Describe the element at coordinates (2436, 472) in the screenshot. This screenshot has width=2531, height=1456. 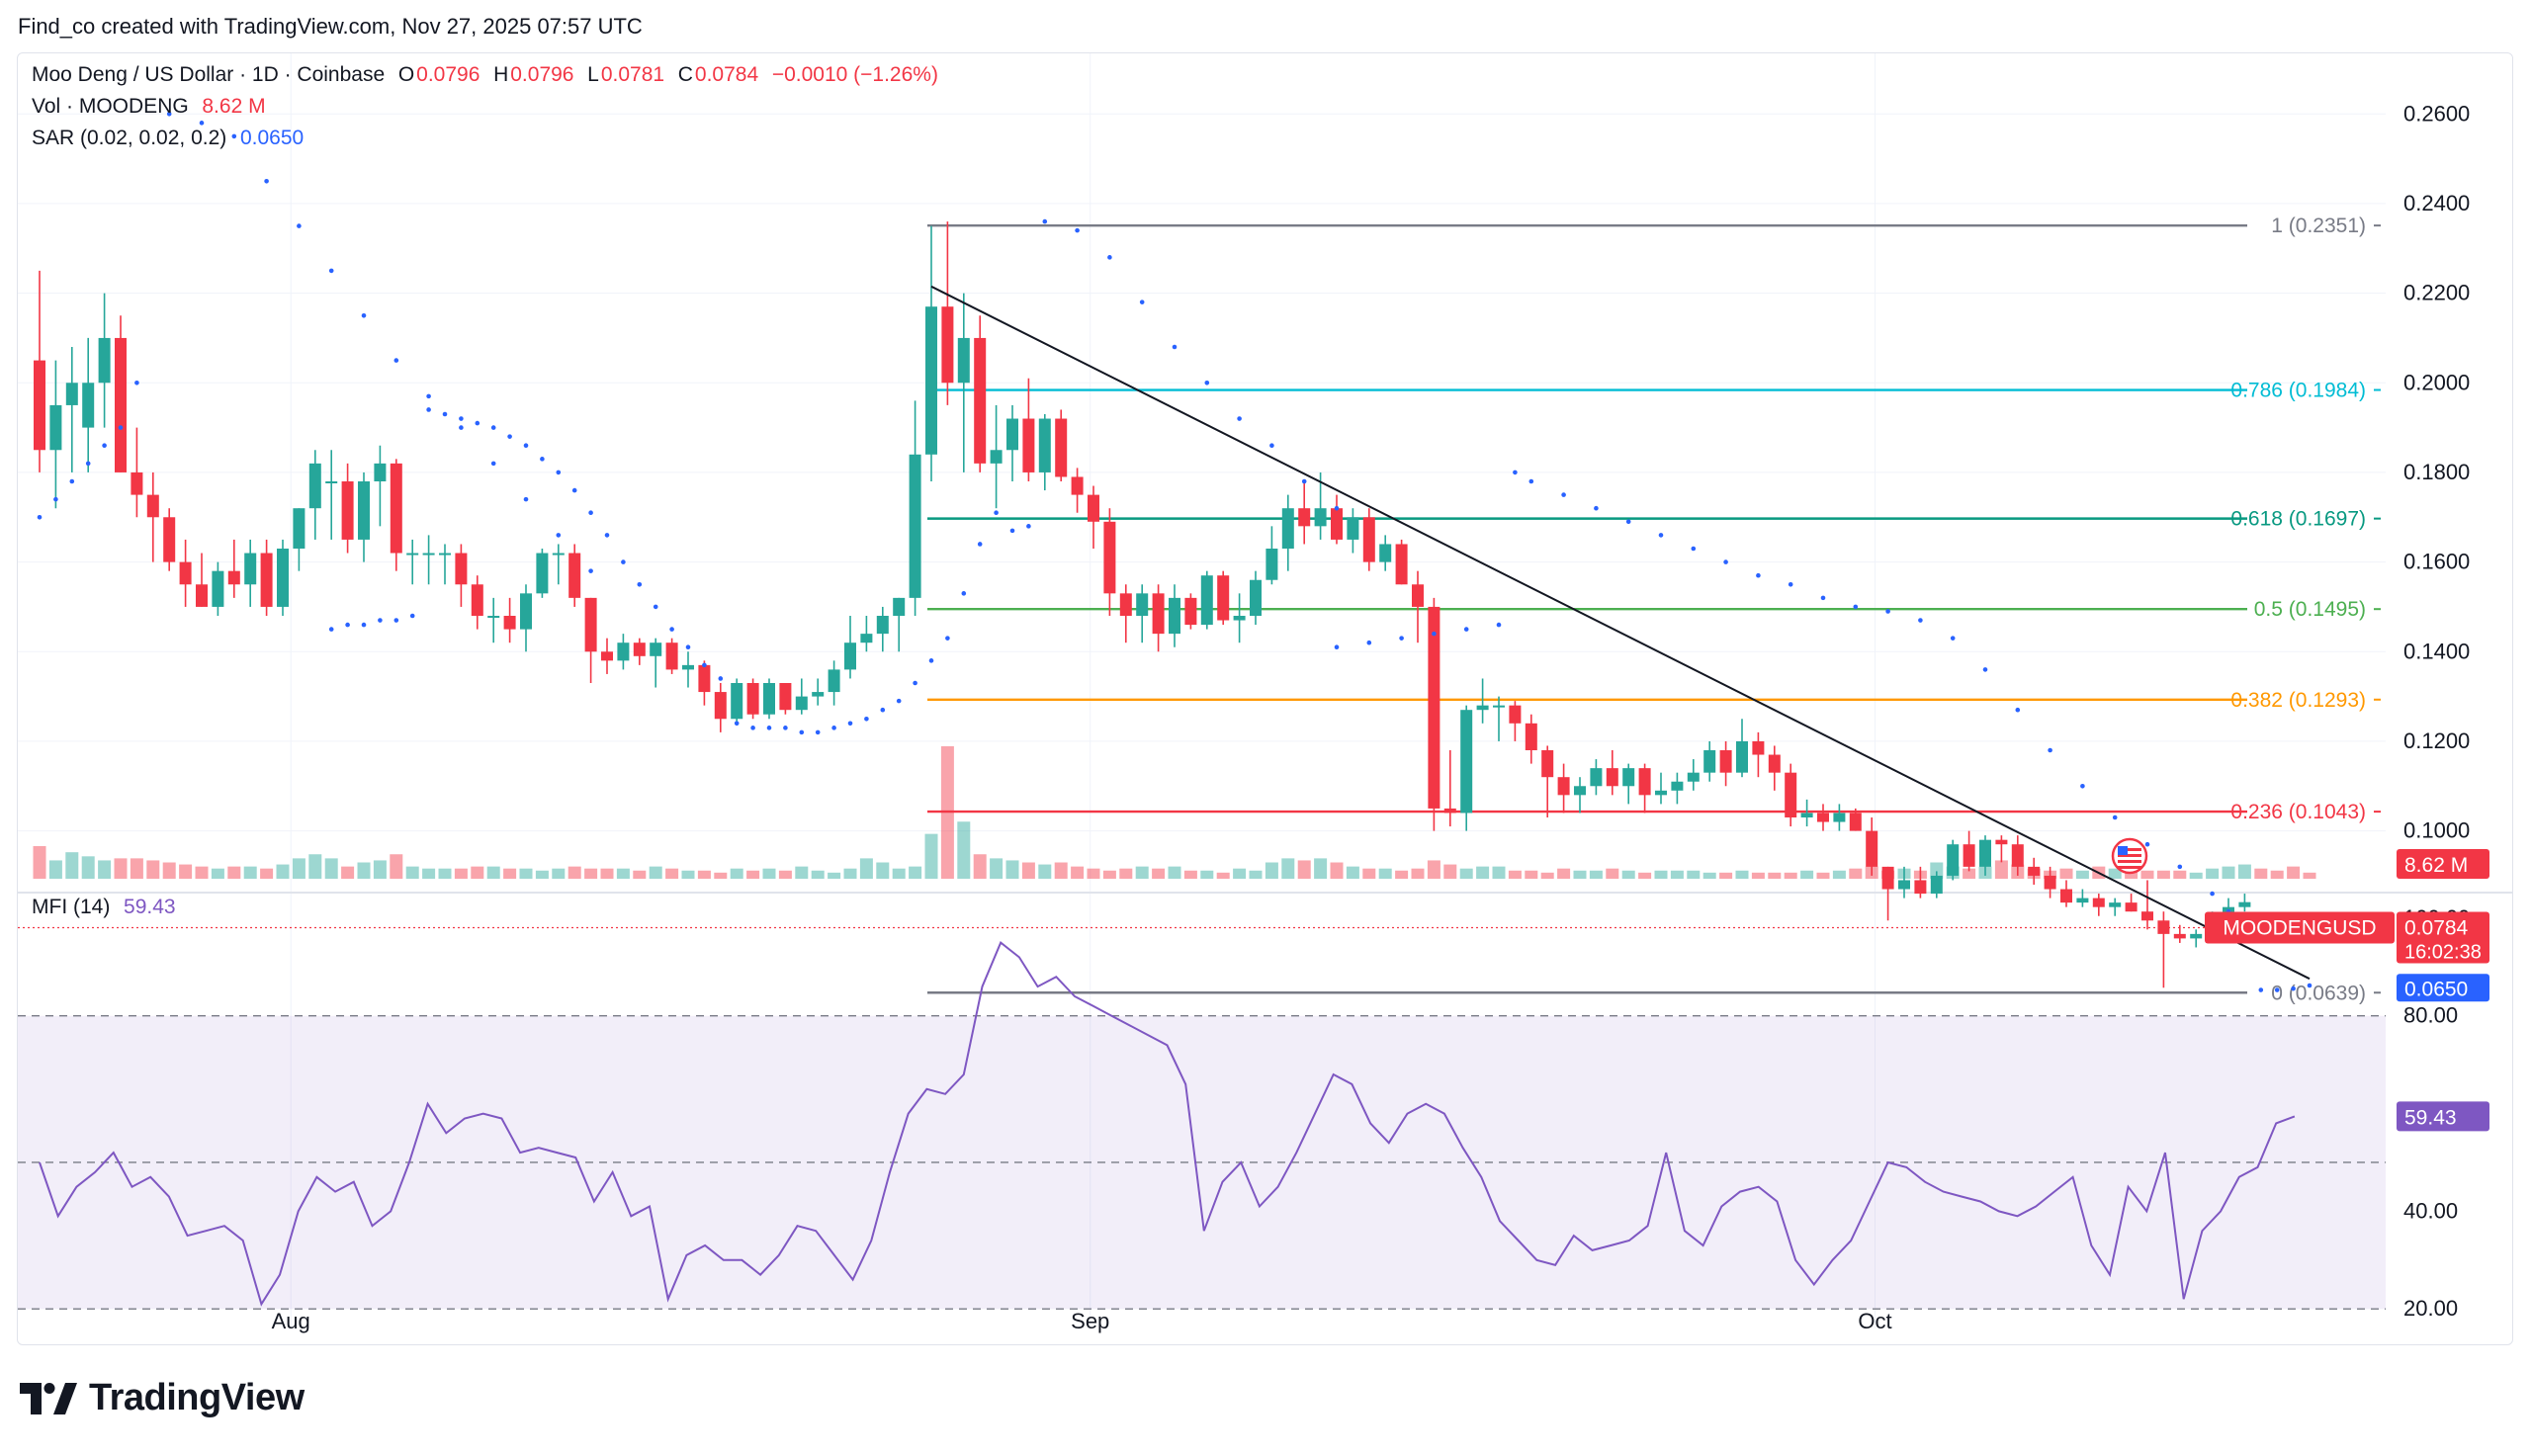
I see `price-axis-label: 0.1800` at that location.